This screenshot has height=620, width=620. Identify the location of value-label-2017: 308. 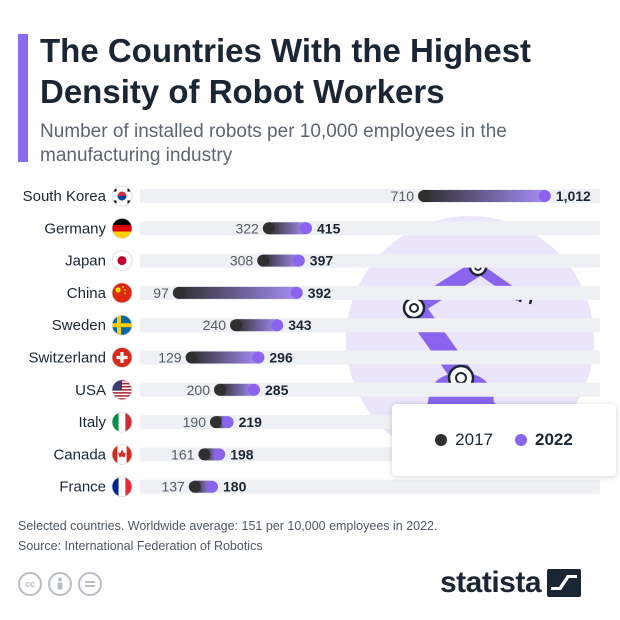
(242, 261).